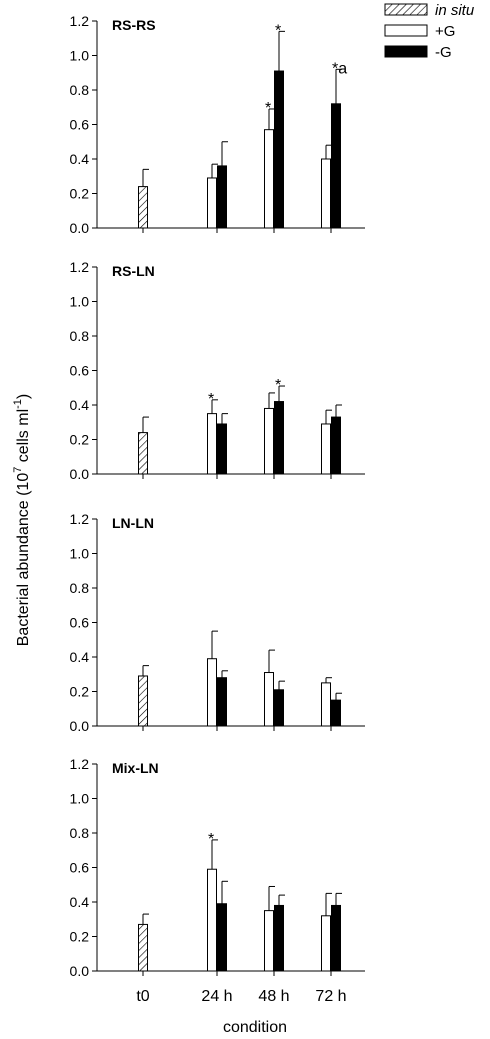  I want to click on x-tick-24h: 24 h, so click(216, 996).